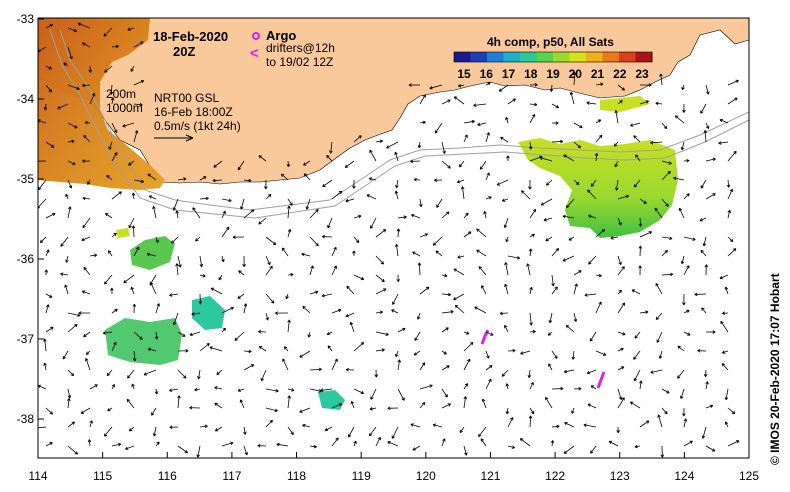 The height and width of the screenshot is (492, 790). Describe the element at coordinates (124, 108) in the screenshot. I see `depth-1000m-label: 1000m` at that location.